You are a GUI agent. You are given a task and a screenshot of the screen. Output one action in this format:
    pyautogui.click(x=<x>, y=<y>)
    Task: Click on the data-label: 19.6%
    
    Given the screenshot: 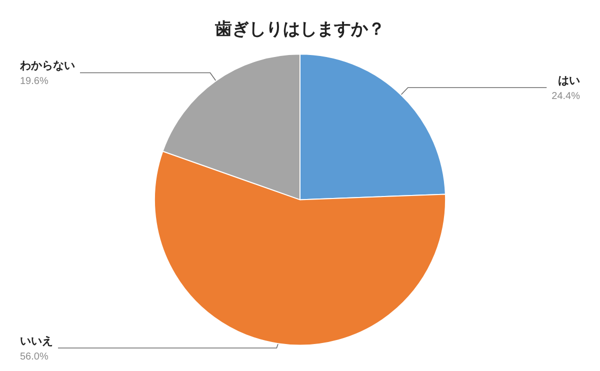 What is the action you would take?
    pyautogui.click(x=34, y=82)
    